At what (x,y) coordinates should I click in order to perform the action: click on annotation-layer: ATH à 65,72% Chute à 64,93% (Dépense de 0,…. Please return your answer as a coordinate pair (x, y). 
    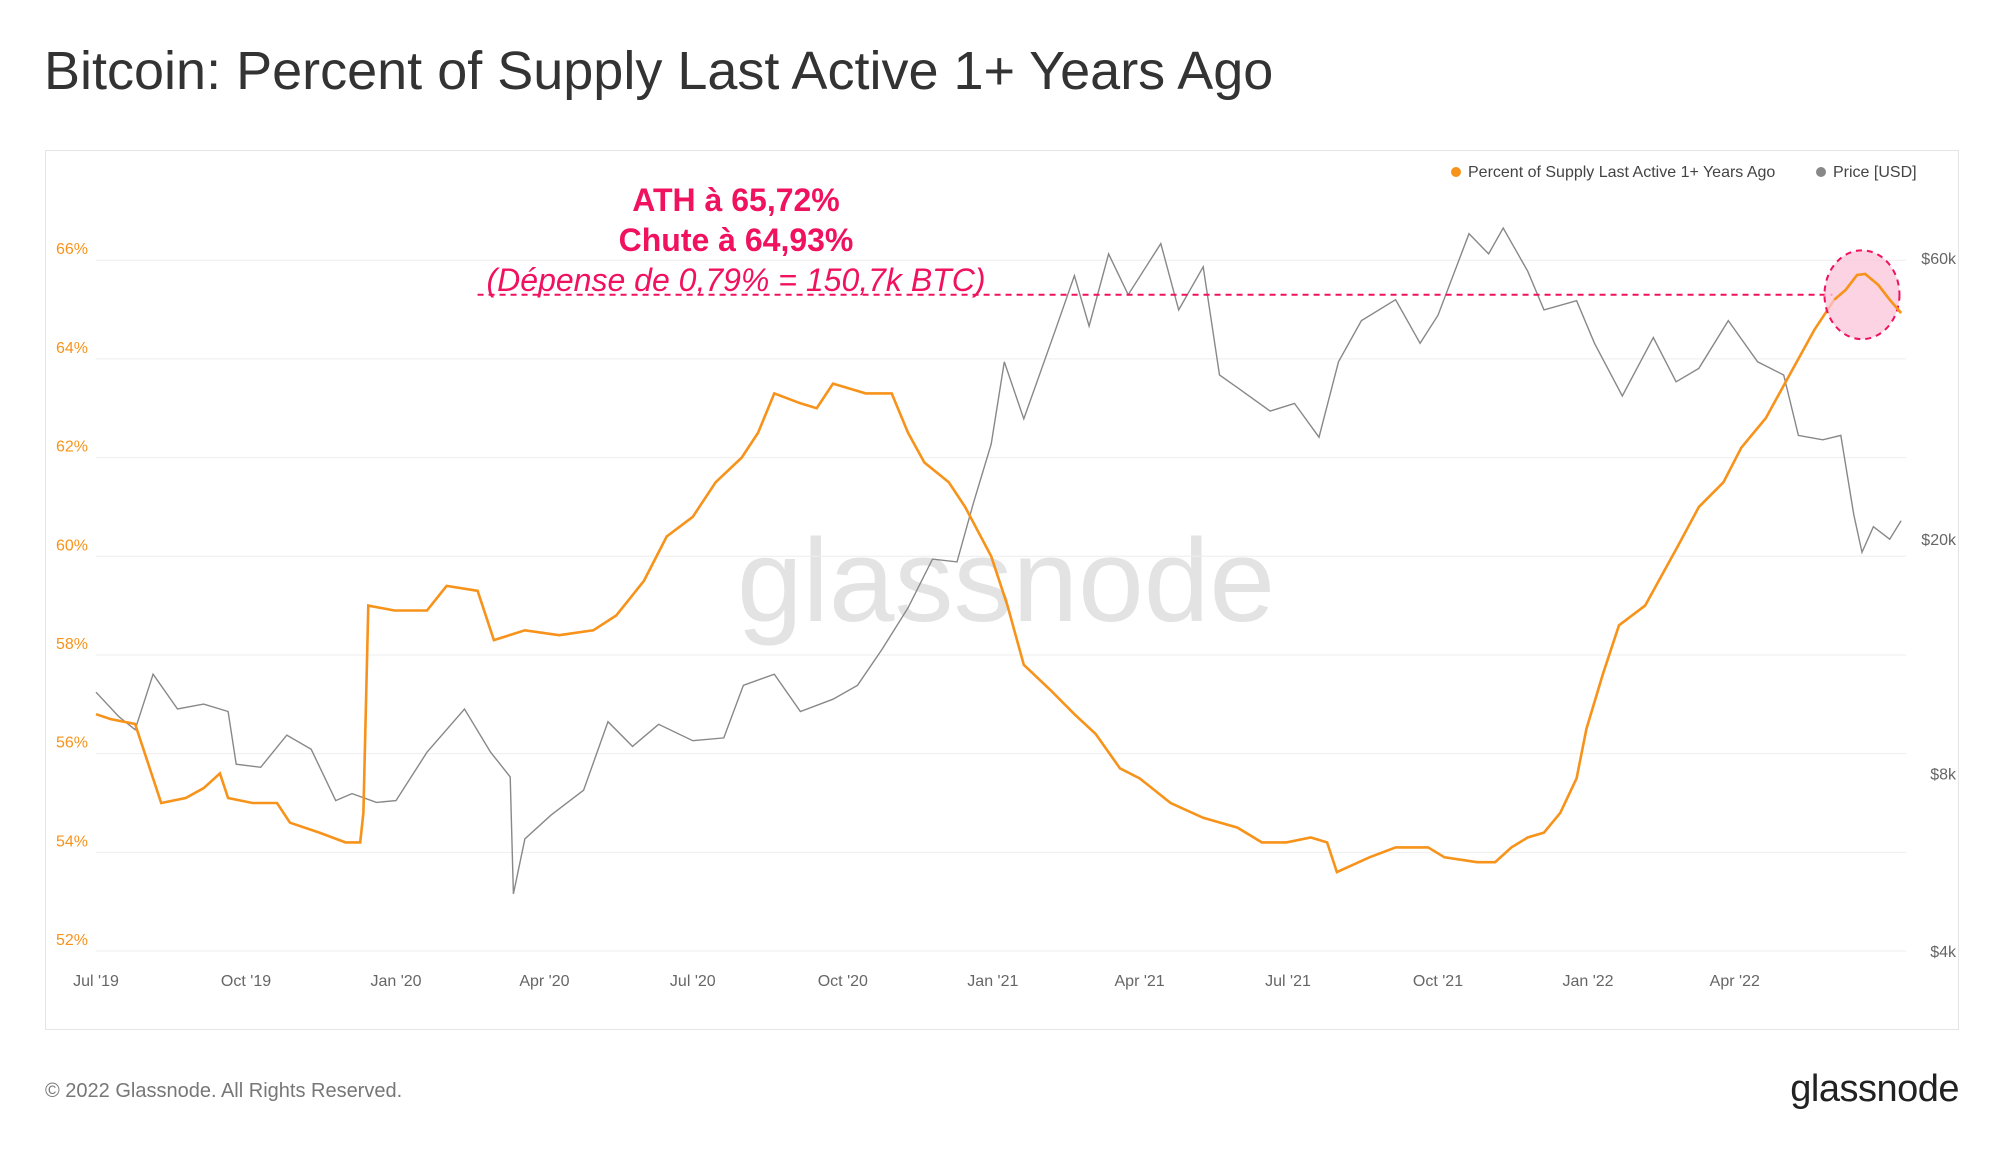
    Looking at the image, I should click on (1190, 261).